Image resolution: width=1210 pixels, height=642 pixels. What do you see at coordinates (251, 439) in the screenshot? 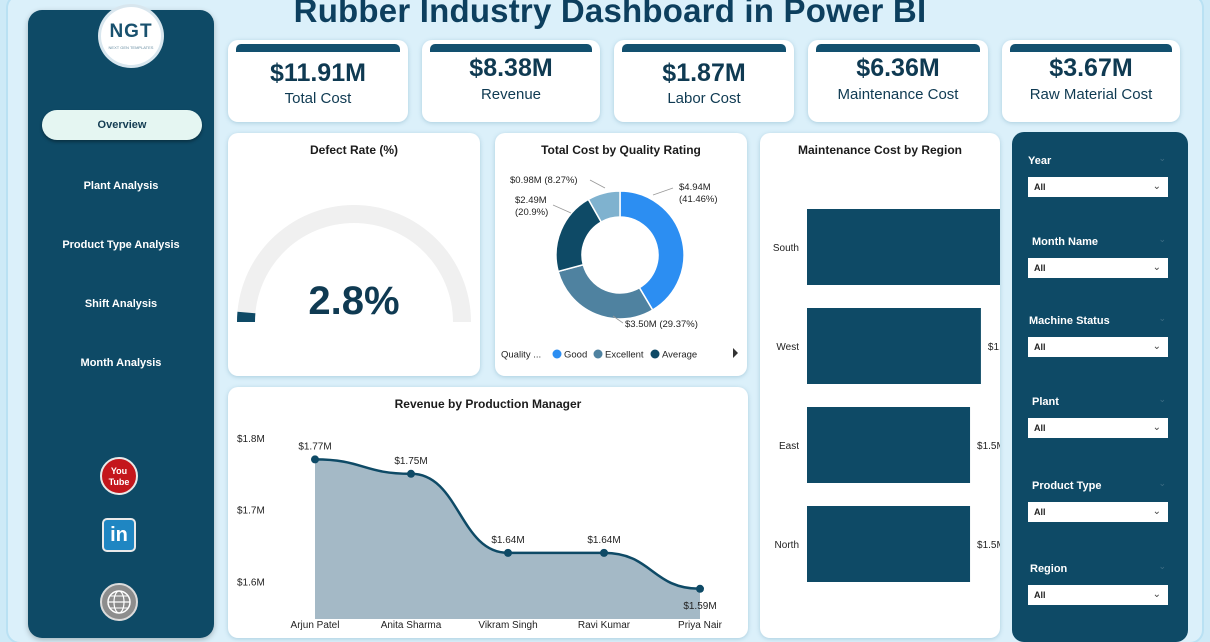
I see `revenue-y-tick: $1.8M` at bounding box center [251, 439].